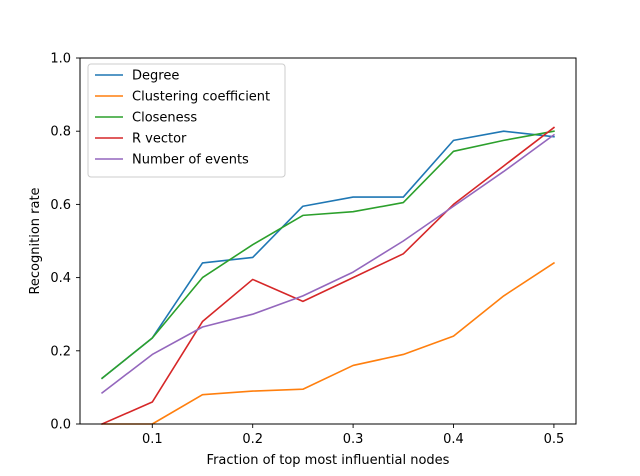 The width and height of the screenshot is (640, 476). What do you see at coordinates (190, 160) in the screenshot?
I see `legend-entry: Number of events` at bounding box center [190, 160].